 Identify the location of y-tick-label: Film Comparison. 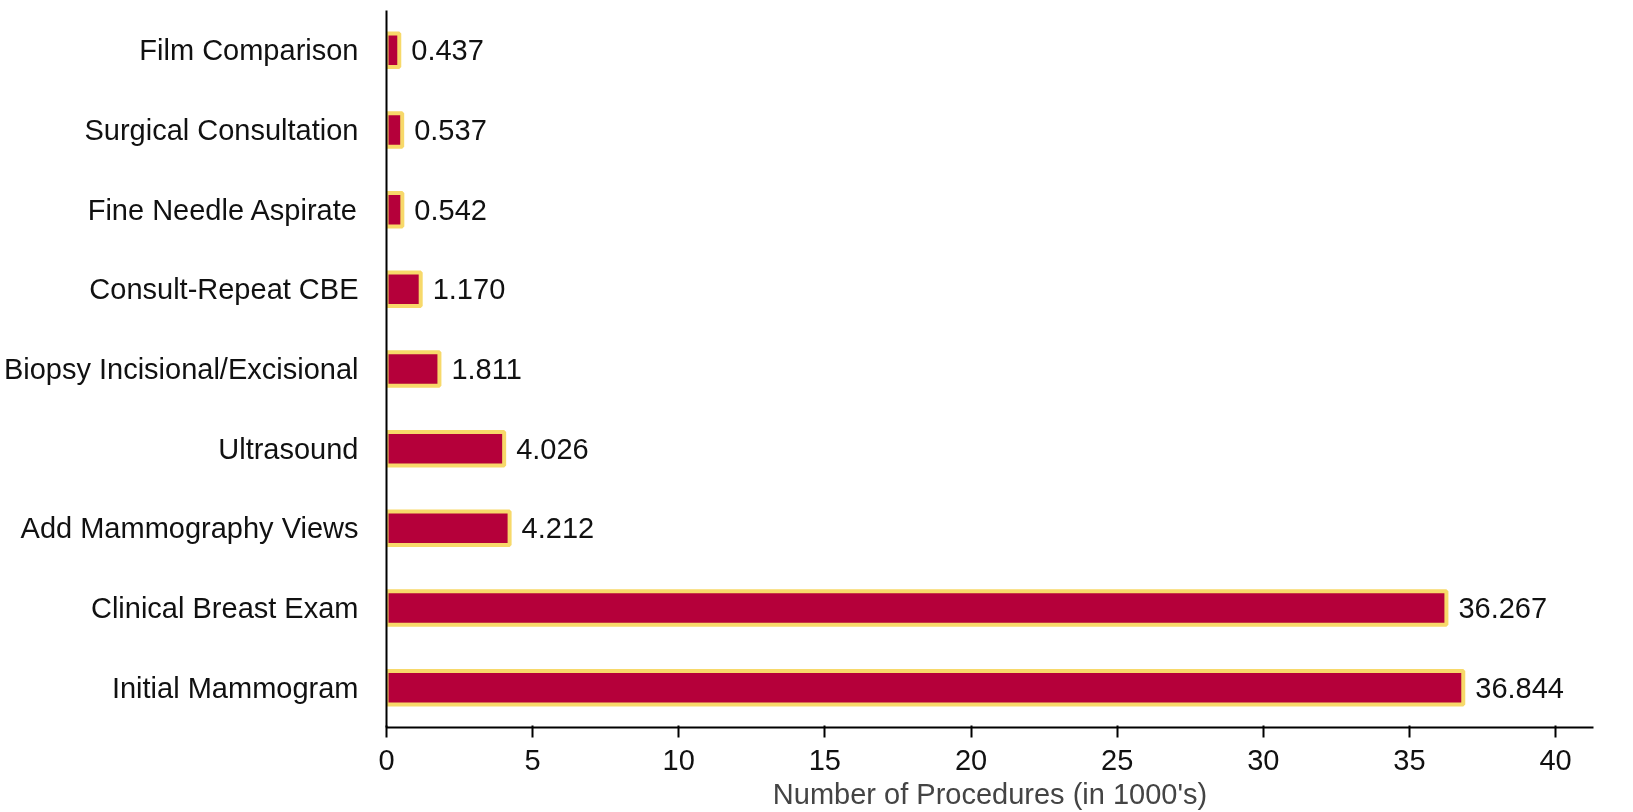
(249, 50).